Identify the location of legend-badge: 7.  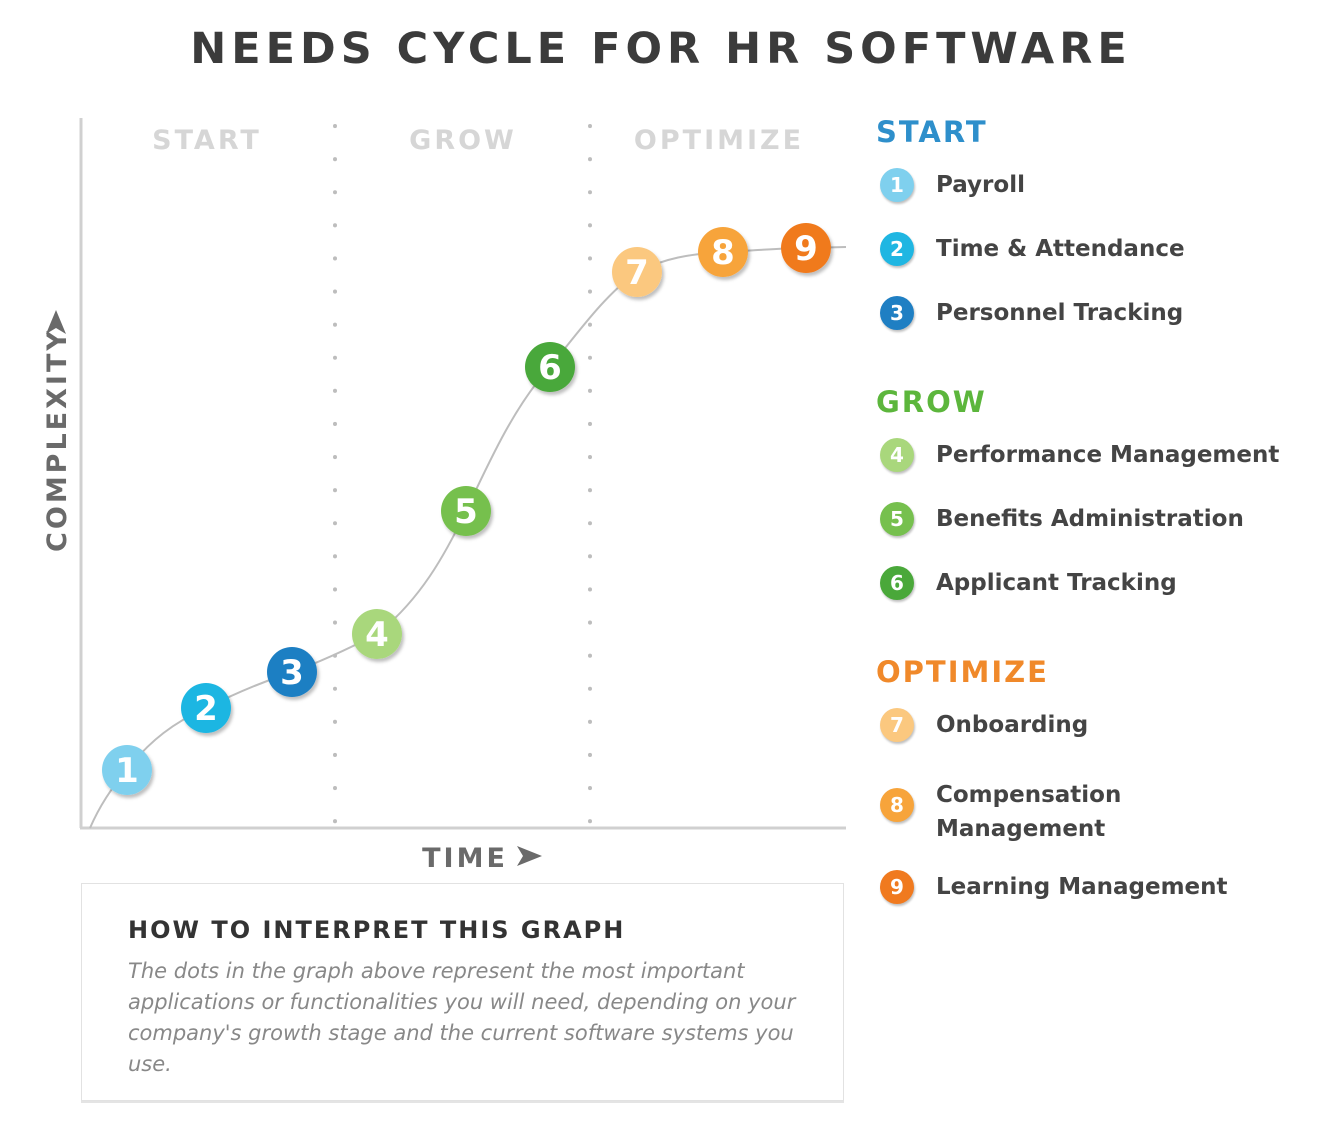
(897, 725).